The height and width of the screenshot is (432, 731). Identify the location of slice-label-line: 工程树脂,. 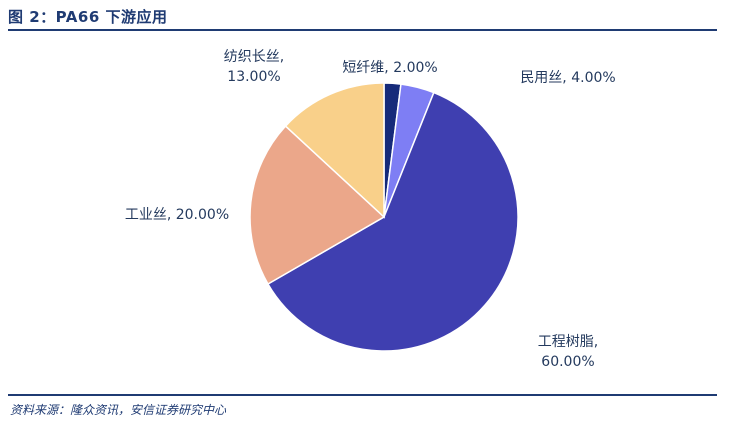
(568, 342).